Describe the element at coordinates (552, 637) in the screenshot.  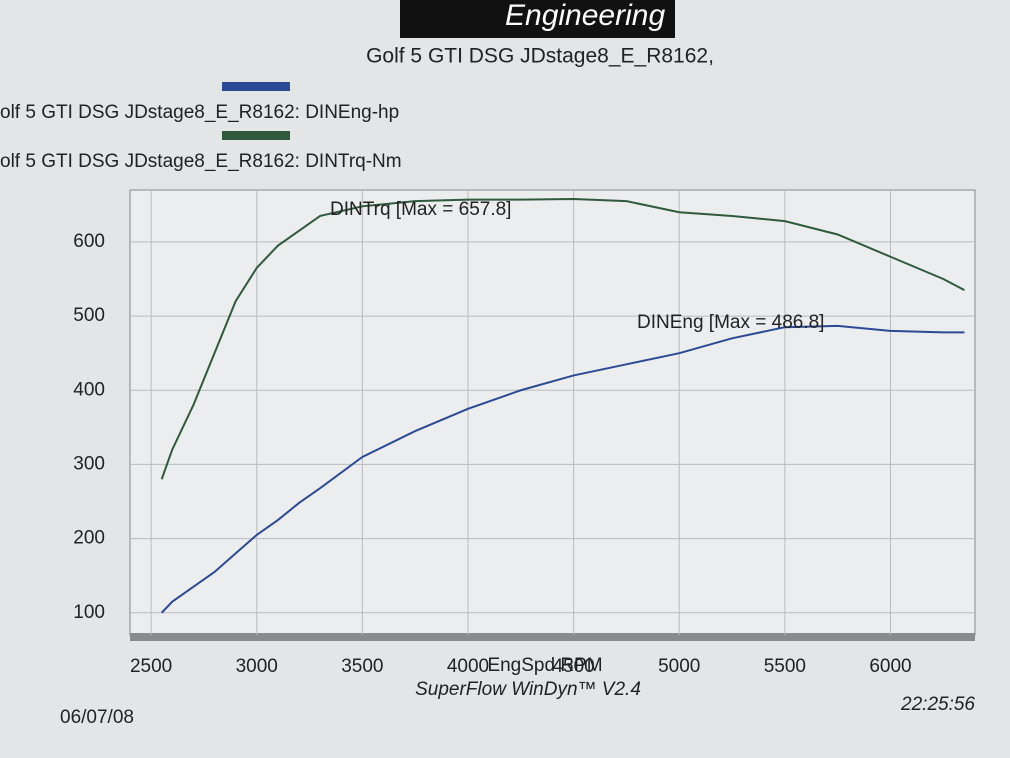
I see `plot-shadow` at that location.